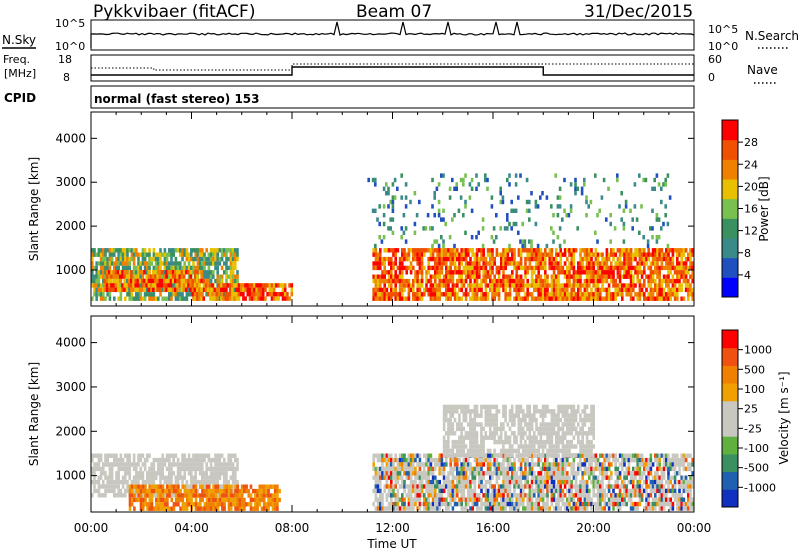 The height and width of the screenshot is (554, 800). I want to click on nsky-label: N.Sky, so click(19, 40).